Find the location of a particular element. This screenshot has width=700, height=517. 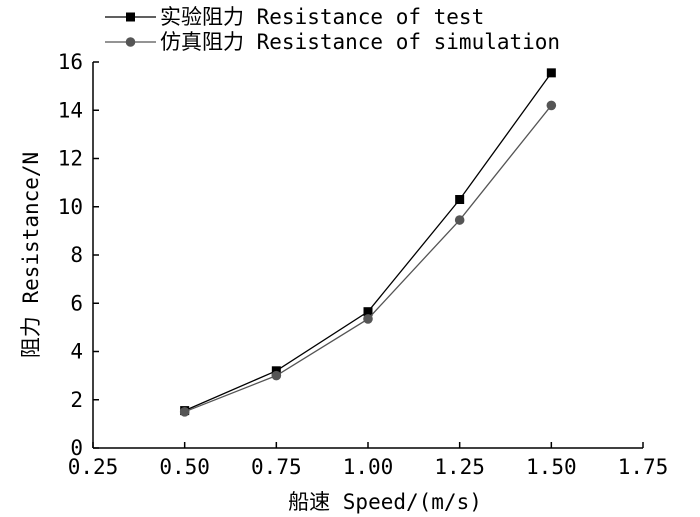

x-tick-label: 1.75 is located at coordinates (643, 467).